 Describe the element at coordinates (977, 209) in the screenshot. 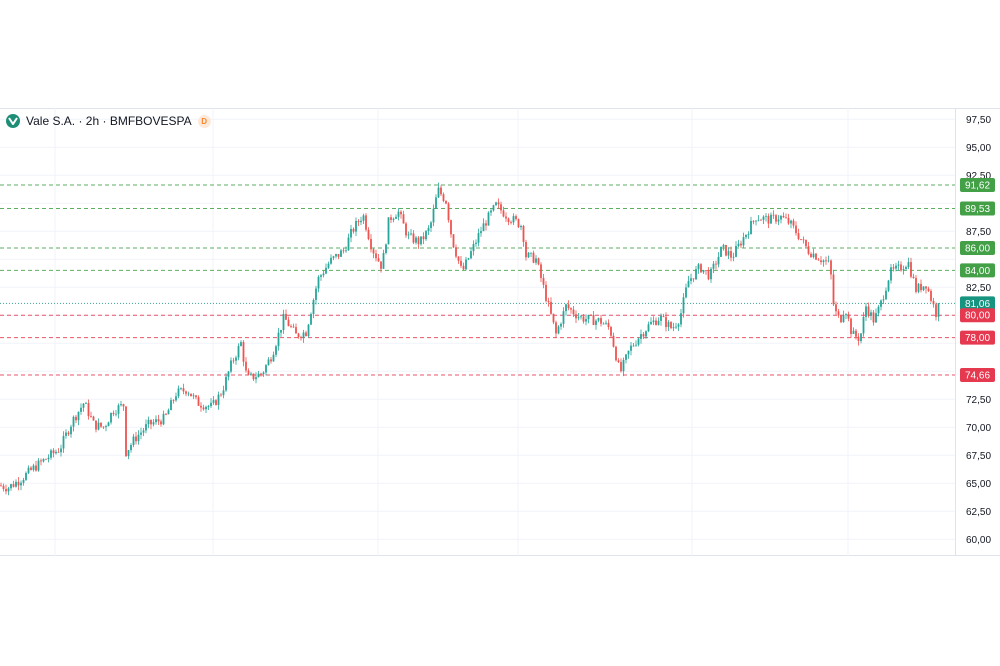

I see `price-level-label: 89,53` at that location.